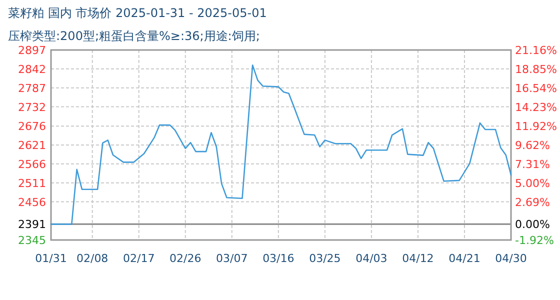  Describe the element at coordinates (32, 183) in the screenshot. I see `y-tick-label: 2511` at that location.